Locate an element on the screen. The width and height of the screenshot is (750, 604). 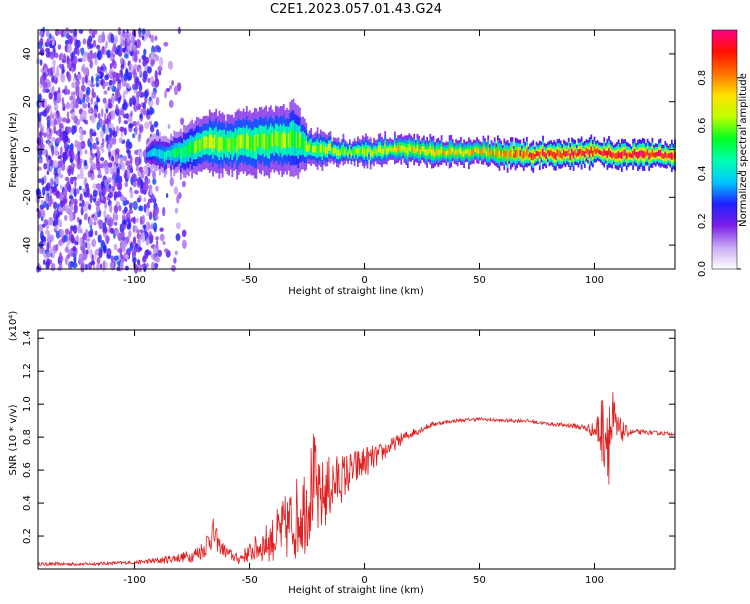
spectrogram-y-tick-label: -20 is located at coordinates (27, 197).